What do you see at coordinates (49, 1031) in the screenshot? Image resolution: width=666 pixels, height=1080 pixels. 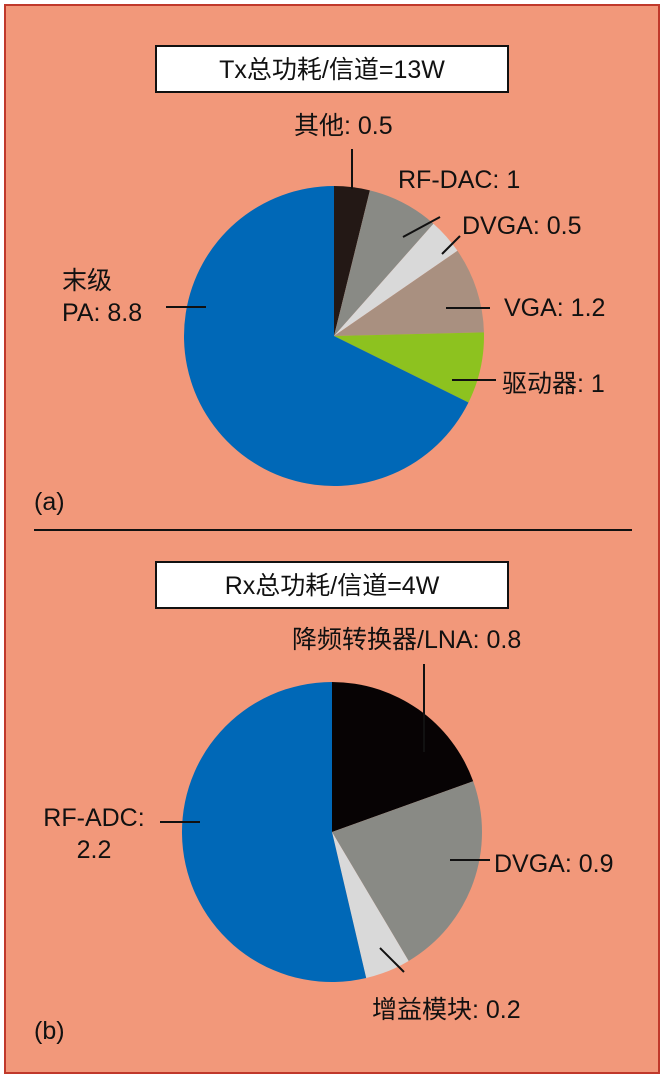 I see `panel-label-b: (b)` at bounding box center [49, 1031].